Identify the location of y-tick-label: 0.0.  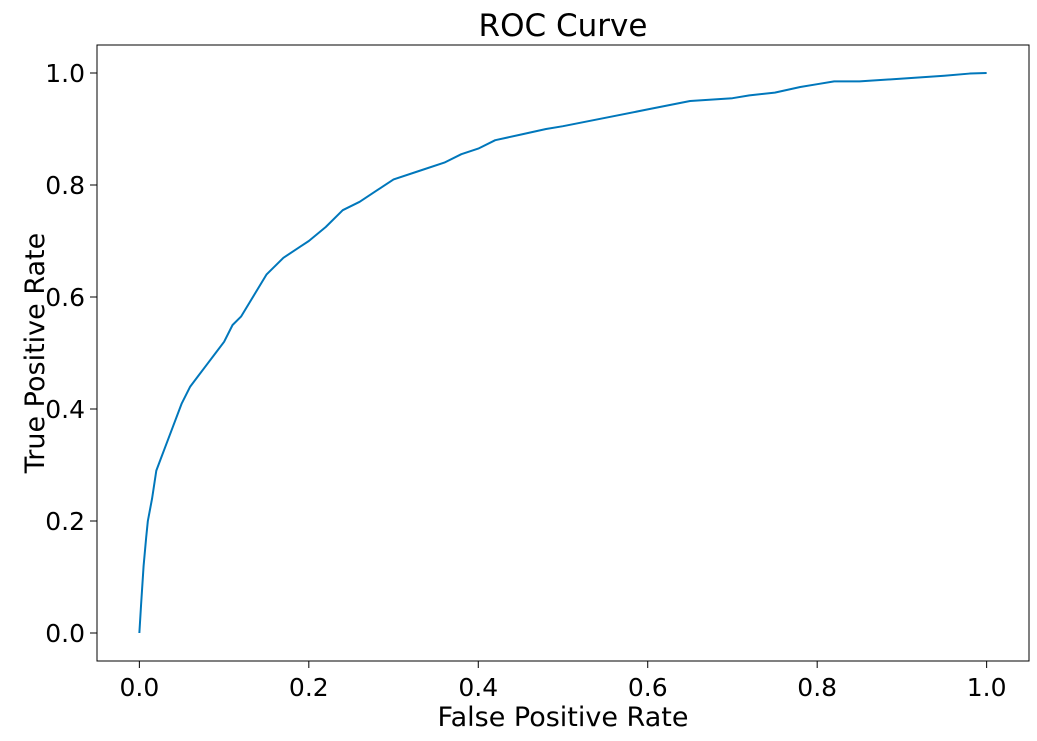
(65, 633).